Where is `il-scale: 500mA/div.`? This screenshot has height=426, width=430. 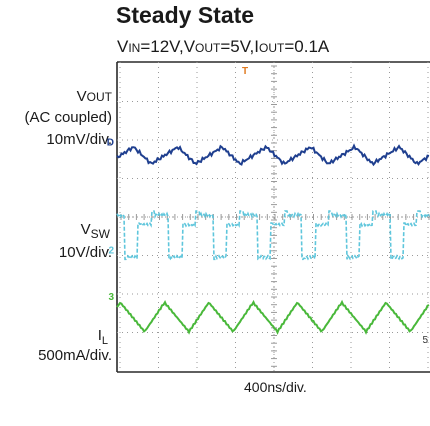 il-scale: 500mA/div. is located at coordinates (75, 355).